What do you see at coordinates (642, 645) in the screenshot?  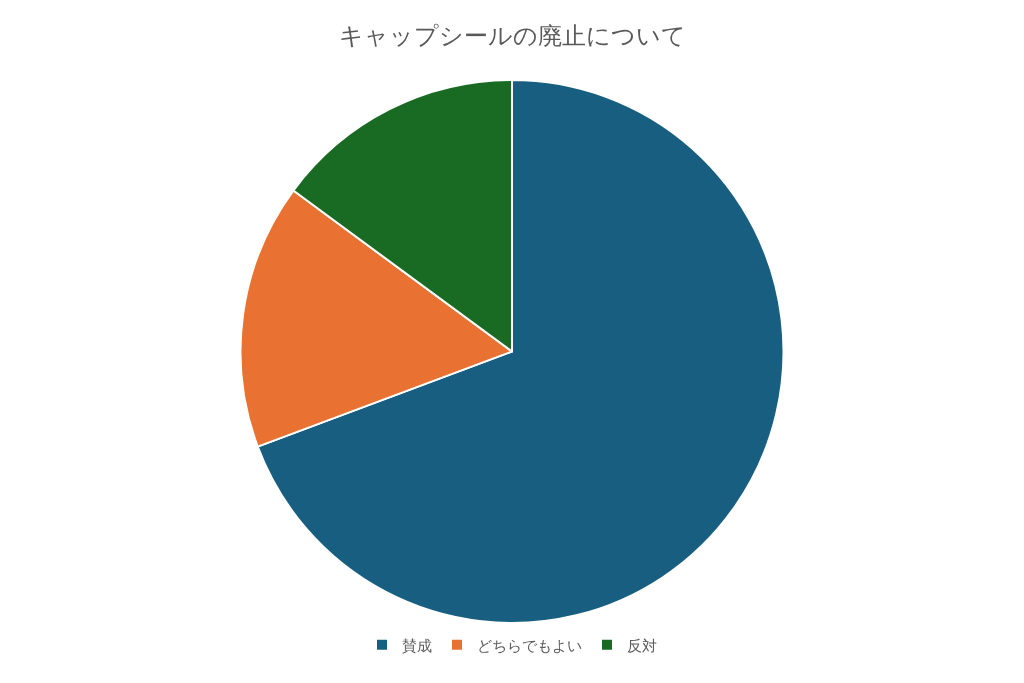 I see `legend-label: 反対` at bounding box center [642, 645].